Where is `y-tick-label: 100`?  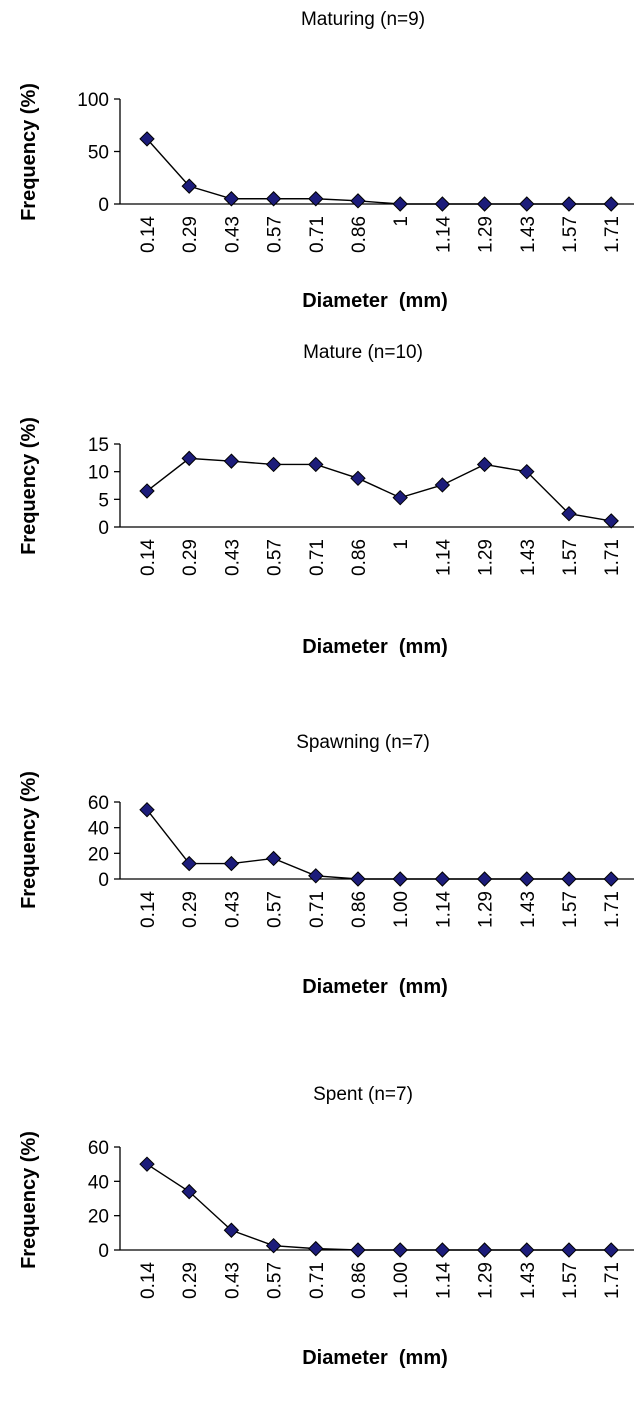 y-tick-label: 100 is located at coordinates (93, 100).